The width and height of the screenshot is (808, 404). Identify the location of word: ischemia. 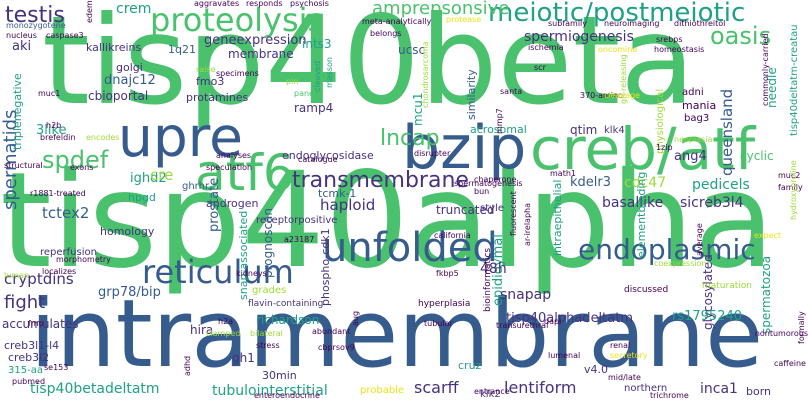
(546, 47).